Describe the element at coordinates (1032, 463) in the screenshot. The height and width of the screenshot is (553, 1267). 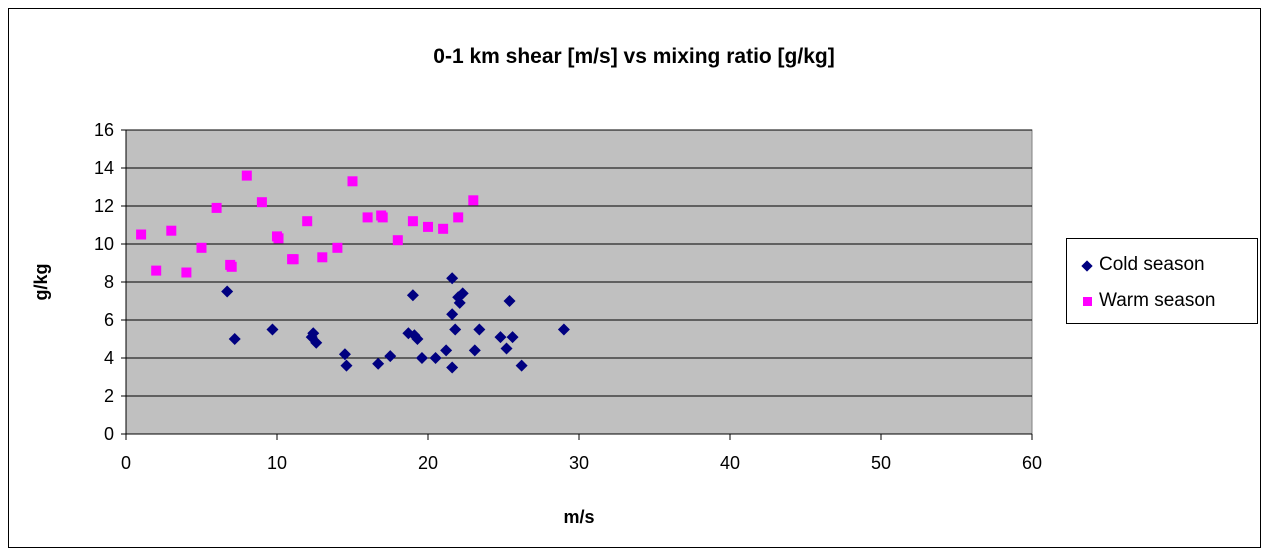
I see `x-tick-label: 60` at that location.